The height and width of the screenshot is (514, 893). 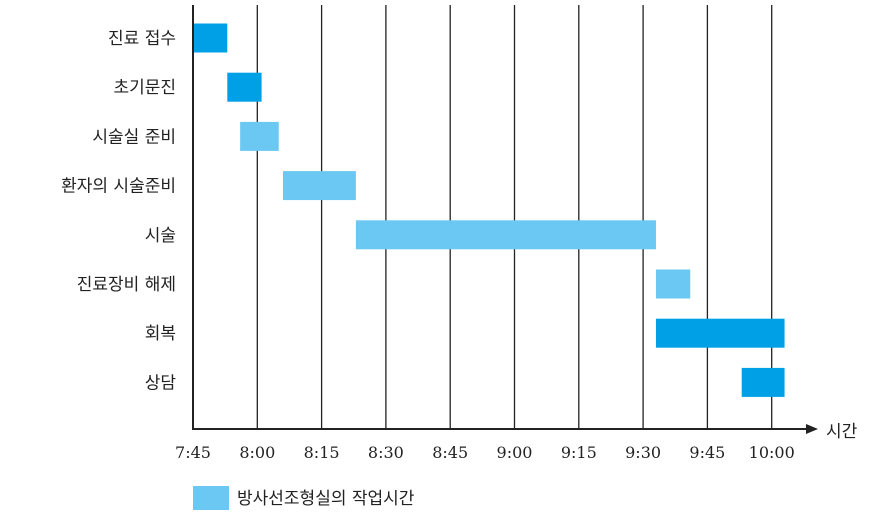 I want to click on category-label: 초기문진, so click(x=144, y=88).